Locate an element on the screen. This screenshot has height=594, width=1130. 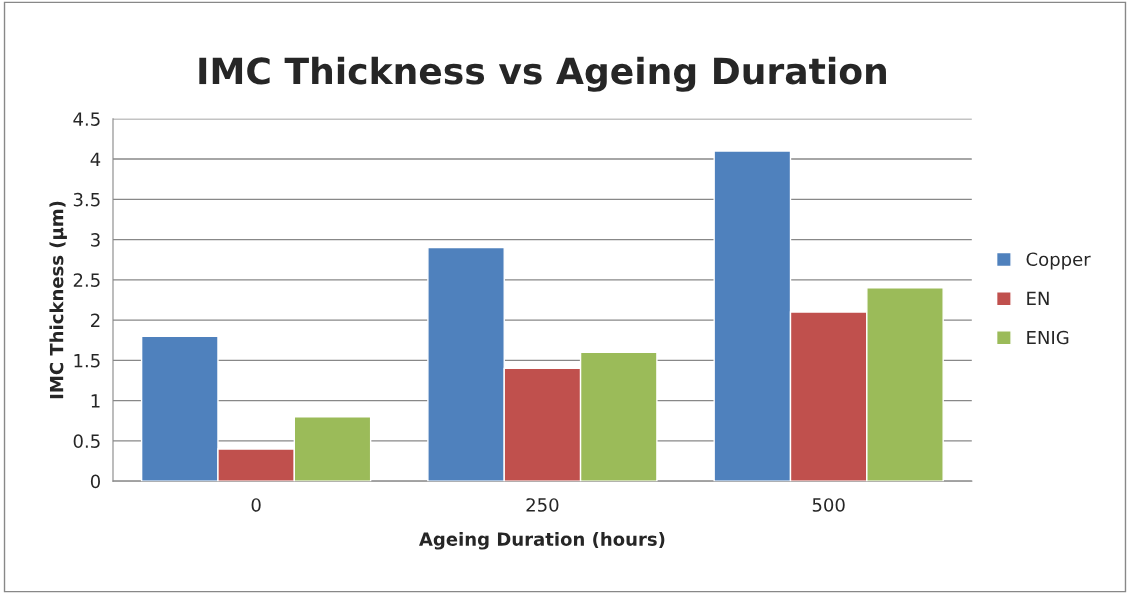
y-tick-label: 0 is located at coordinates (95, 481).